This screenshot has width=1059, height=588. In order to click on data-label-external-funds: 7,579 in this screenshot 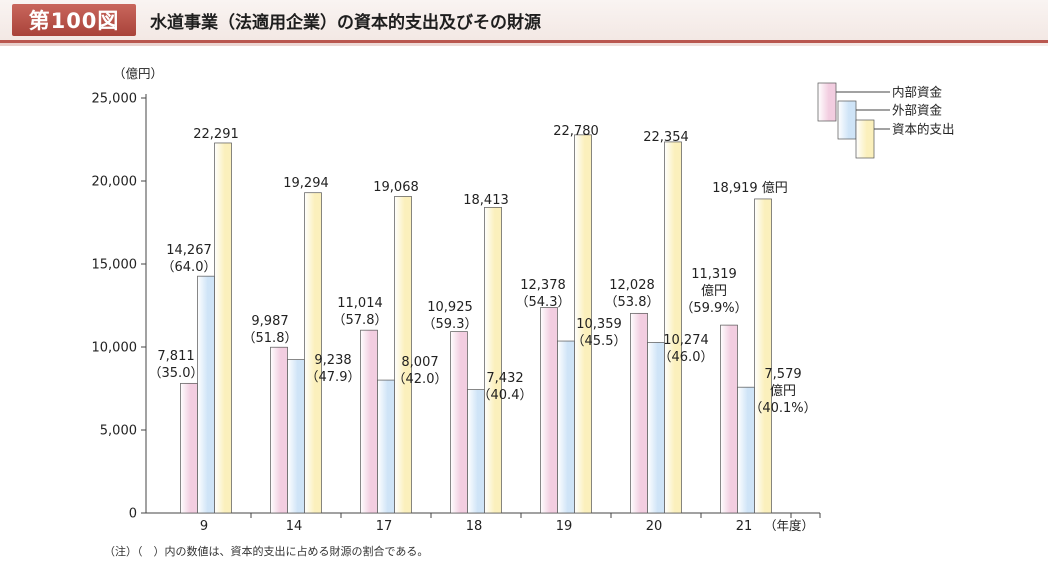, I will do `click(782, 374)`.